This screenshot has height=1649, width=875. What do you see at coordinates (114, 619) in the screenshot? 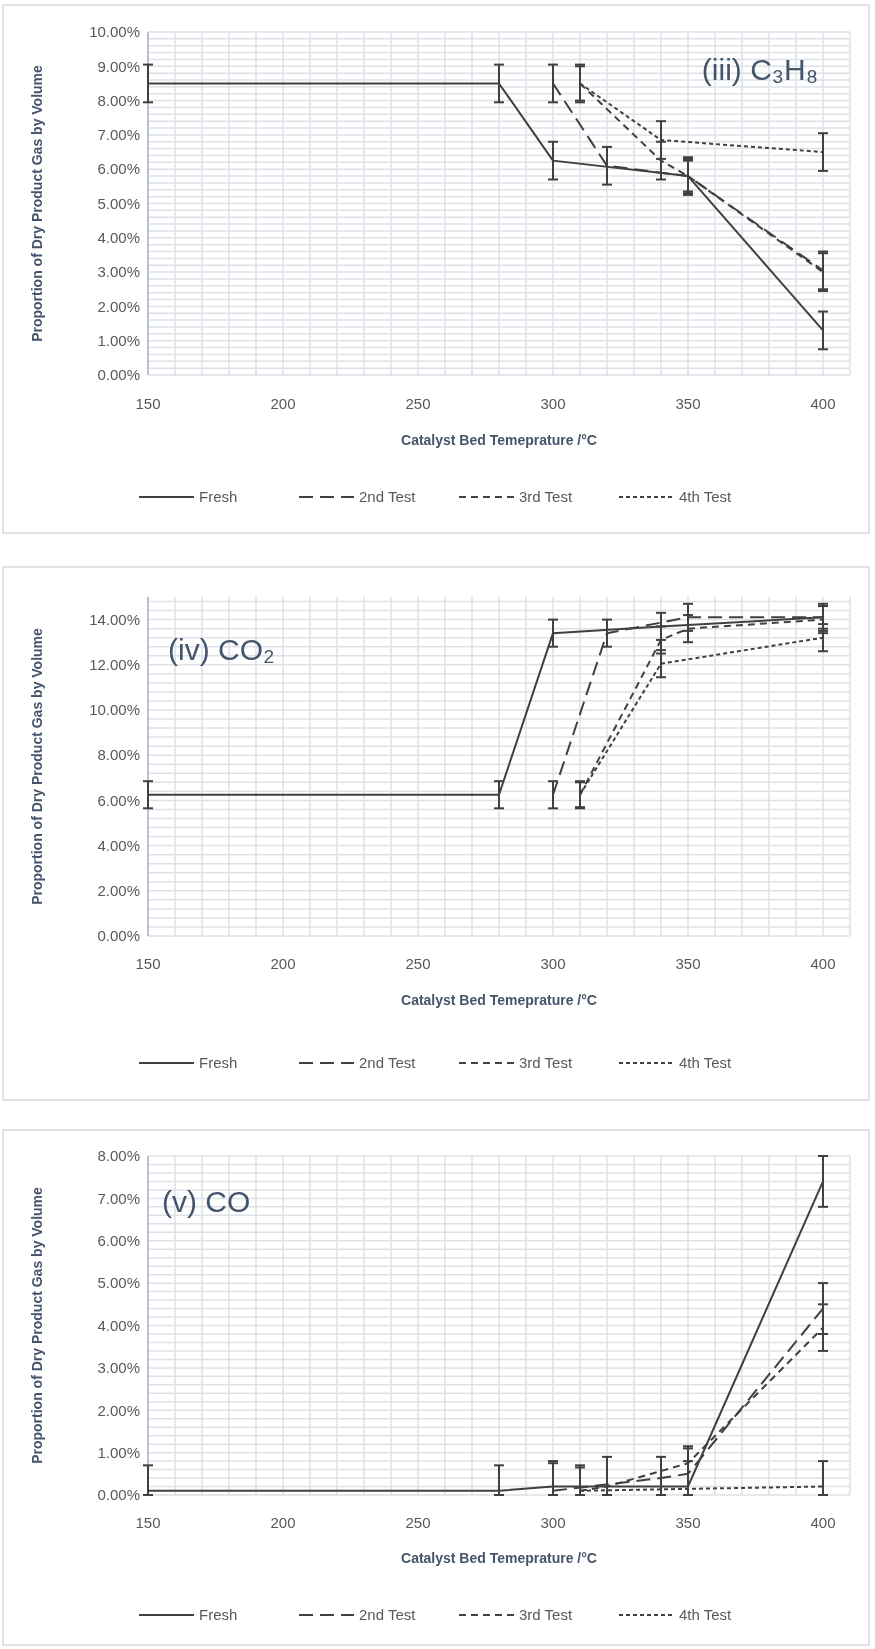
I see `y-tick-label: 14.00%` at bounding box center [114, 619].